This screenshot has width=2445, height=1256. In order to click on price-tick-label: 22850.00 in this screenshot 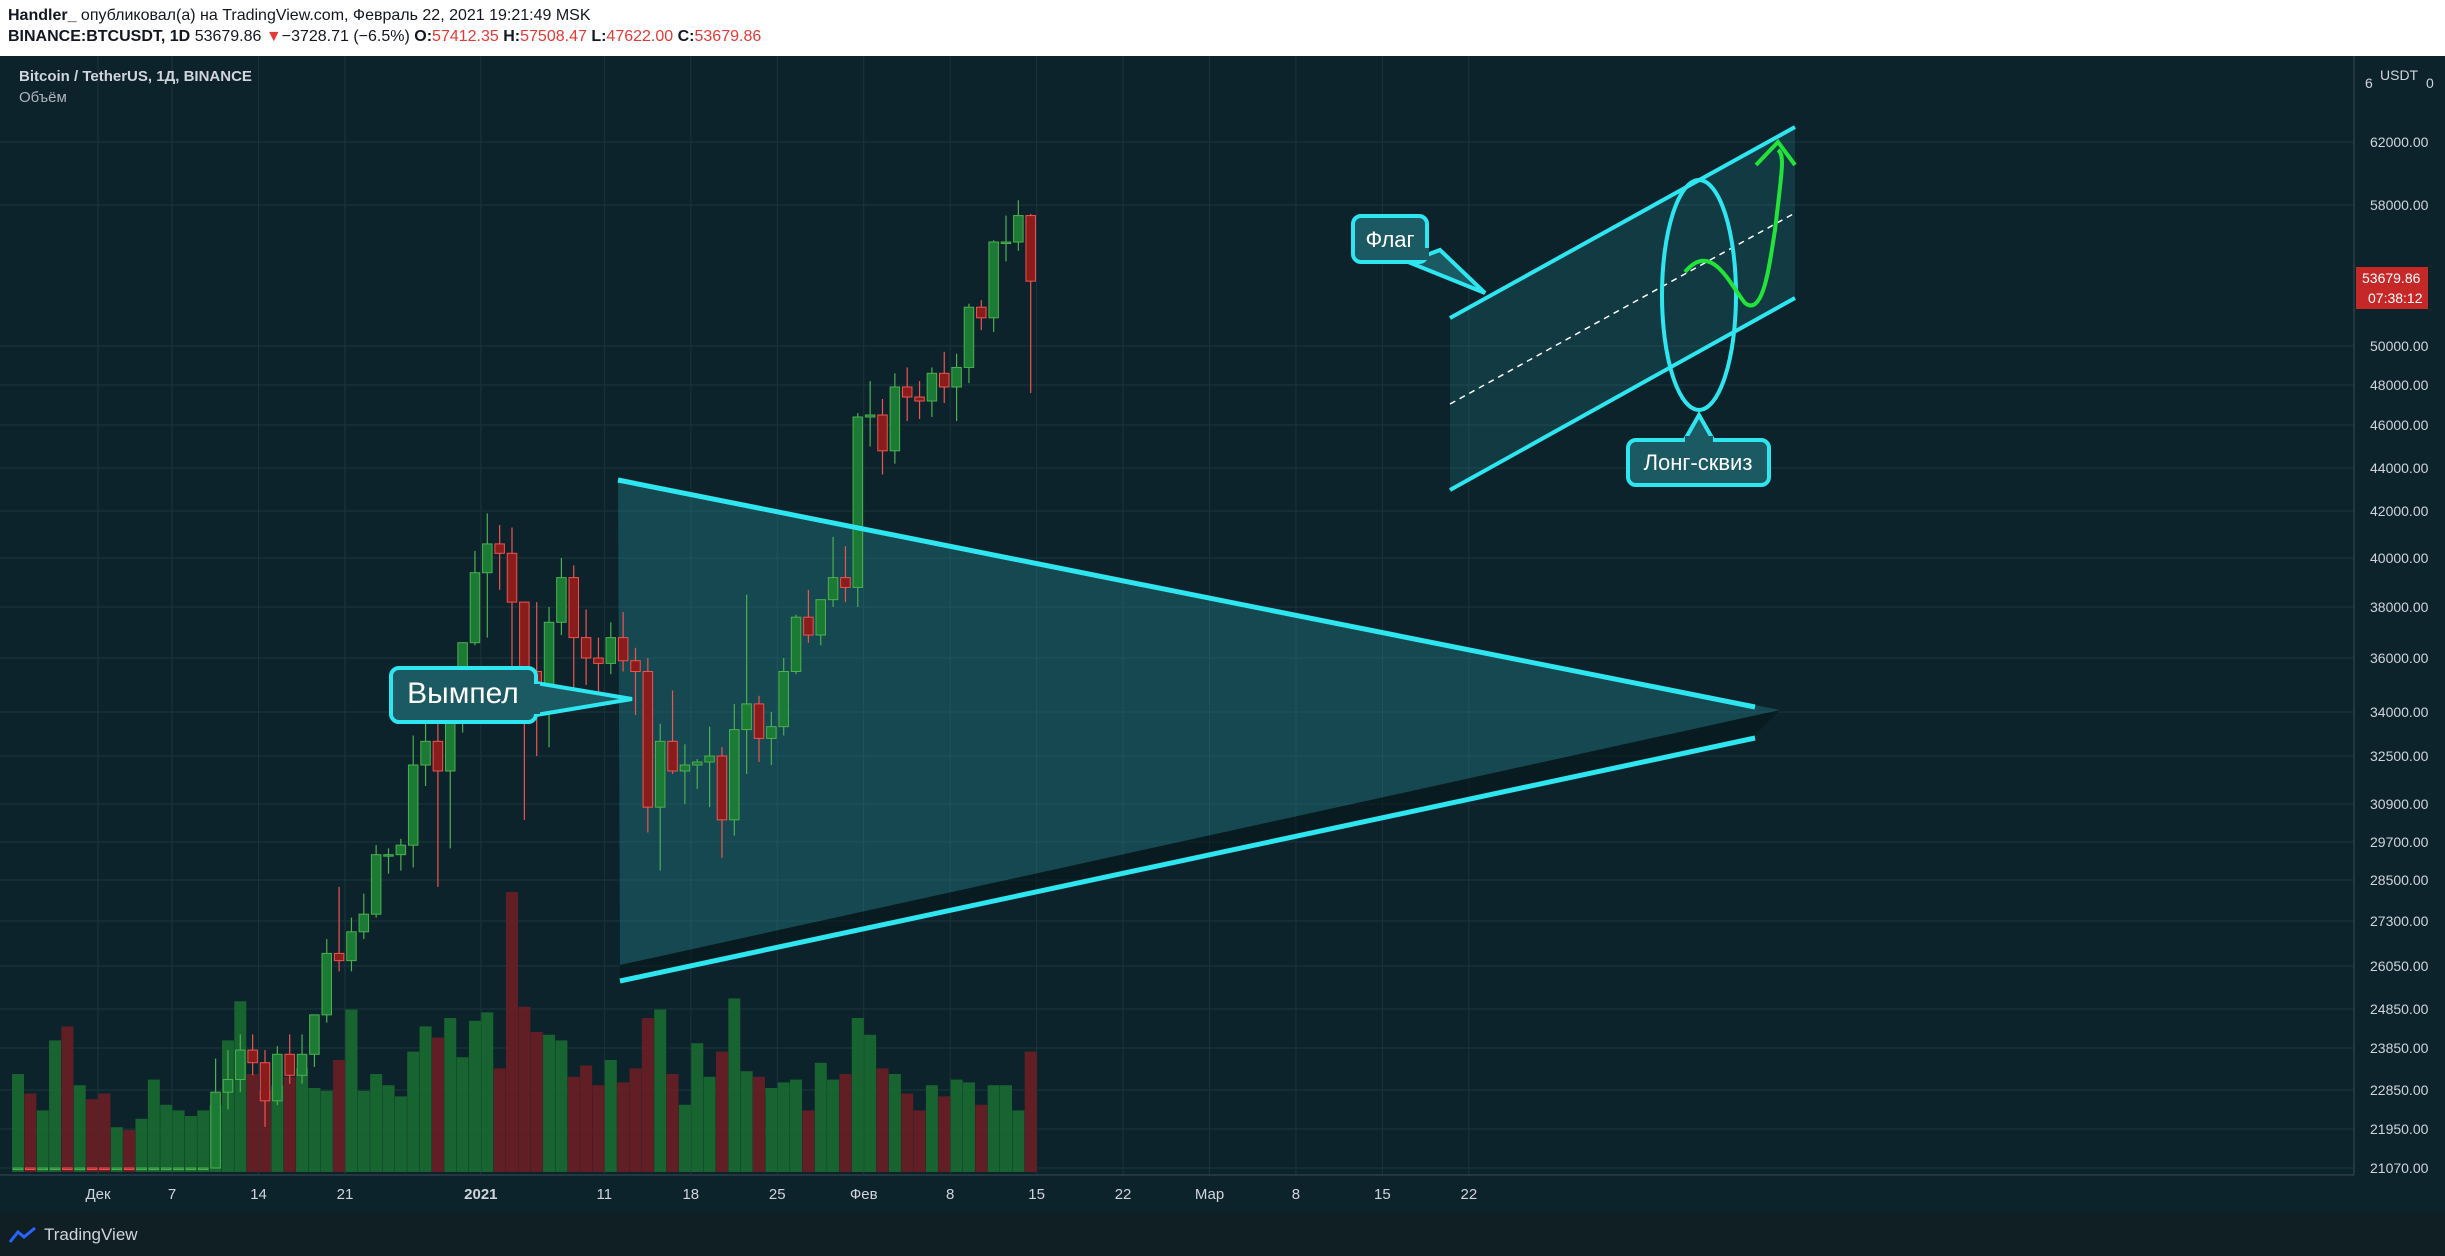, I will do `click(2399, 1090)`.